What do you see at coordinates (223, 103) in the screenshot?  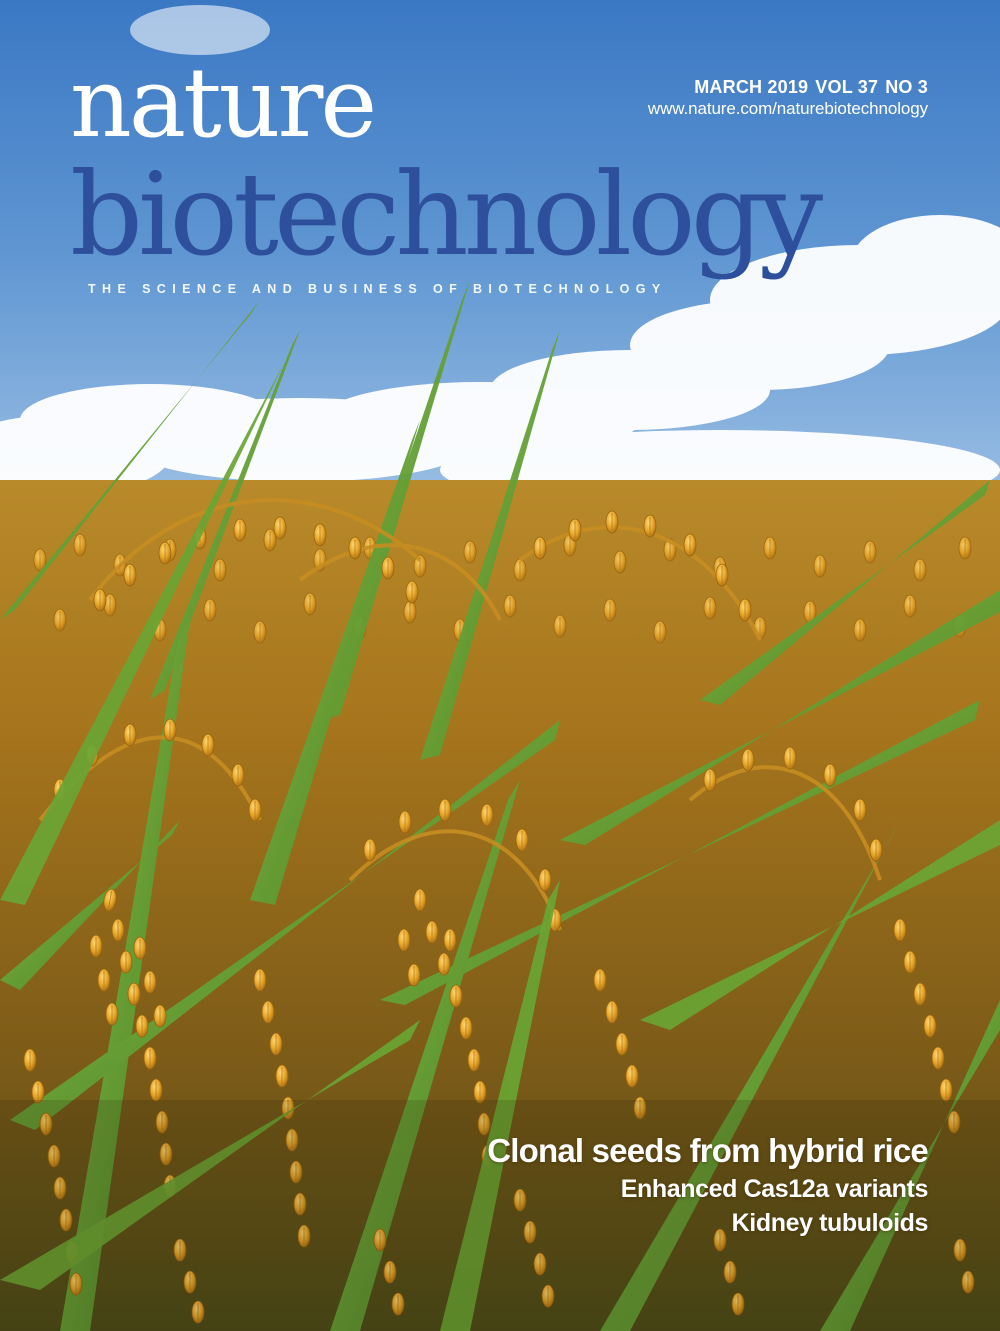 I see `brand-nature: nature` at bounding box center [223, 103].